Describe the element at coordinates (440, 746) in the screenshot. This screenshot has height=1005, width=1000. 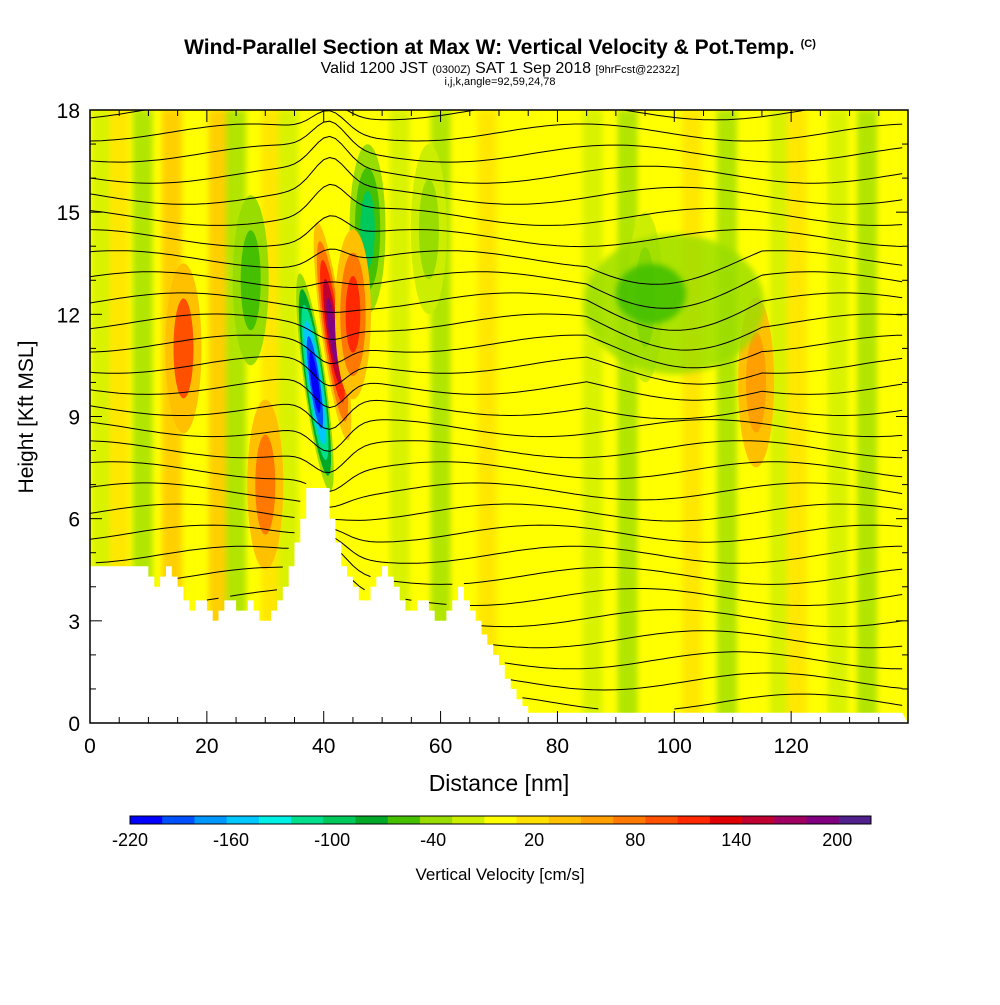
I see `x-tick-label: 60` at that location.